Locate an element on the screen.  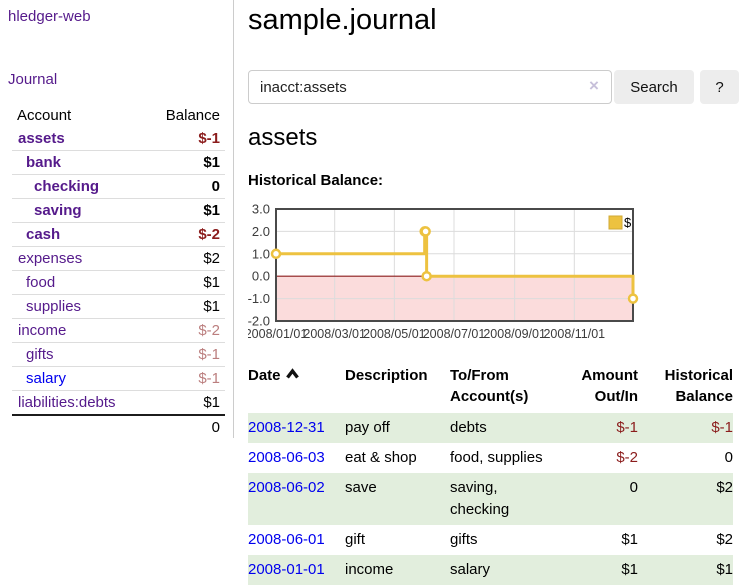
x-axis-tick-label: 2008/05/01 is located at coordinates (394, 334).